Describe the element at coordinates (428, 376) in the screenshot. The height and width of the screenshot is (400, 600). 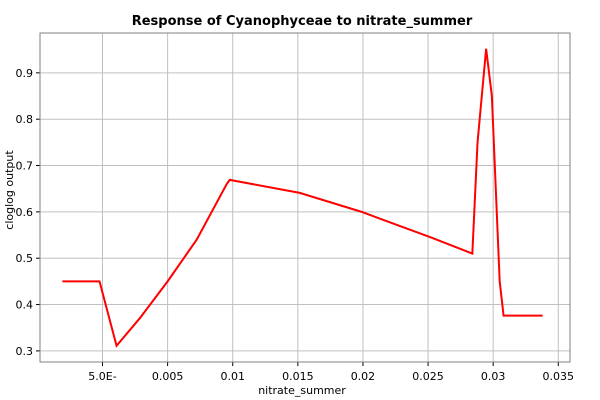
I see `x-tick-label: 0.025` at that location.